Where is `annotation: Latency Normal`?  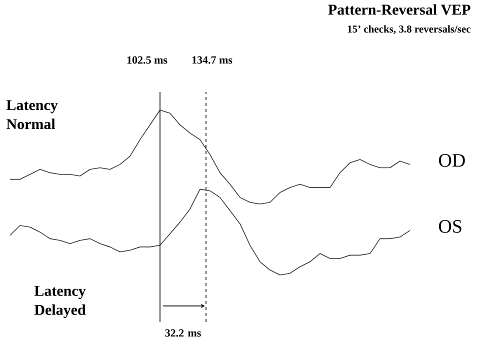
annotation: Latency Normal is located at coordinates (32, 115).